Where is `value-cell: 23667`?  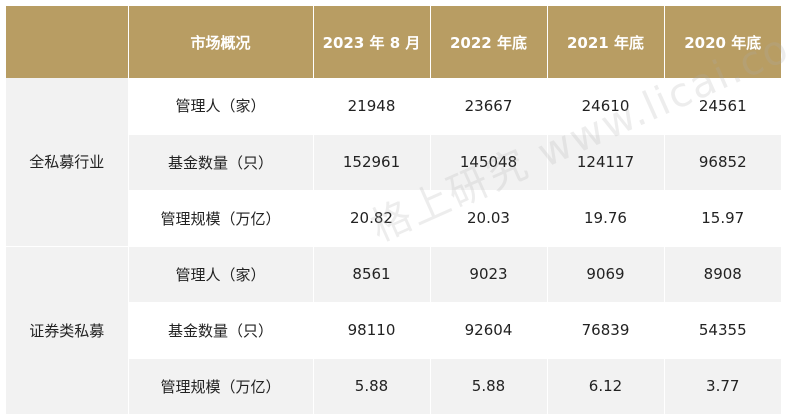
value-cell: 23667 is located at coordinates (489, 106).